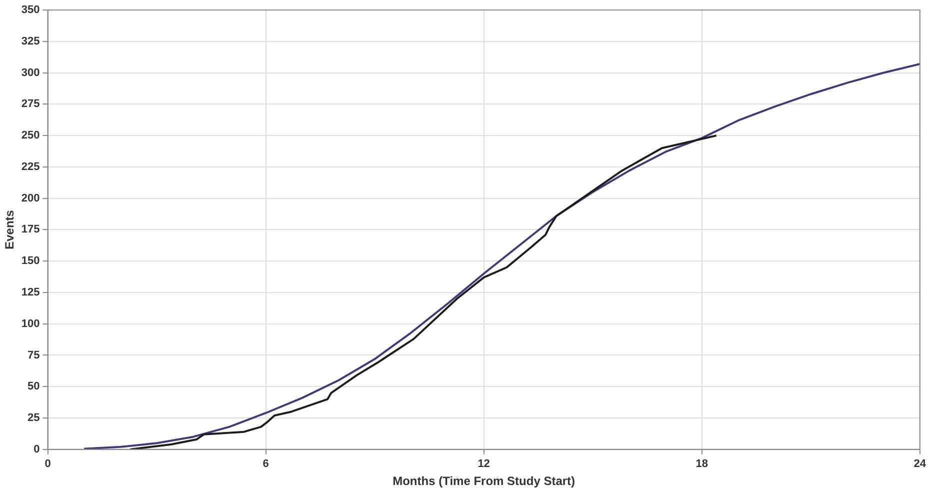 The image size is (929, 490). What do you see at coordinates (30, 230) in the screenshot?
I see `y-tick-label: 175` at bounding box center [30, 230].